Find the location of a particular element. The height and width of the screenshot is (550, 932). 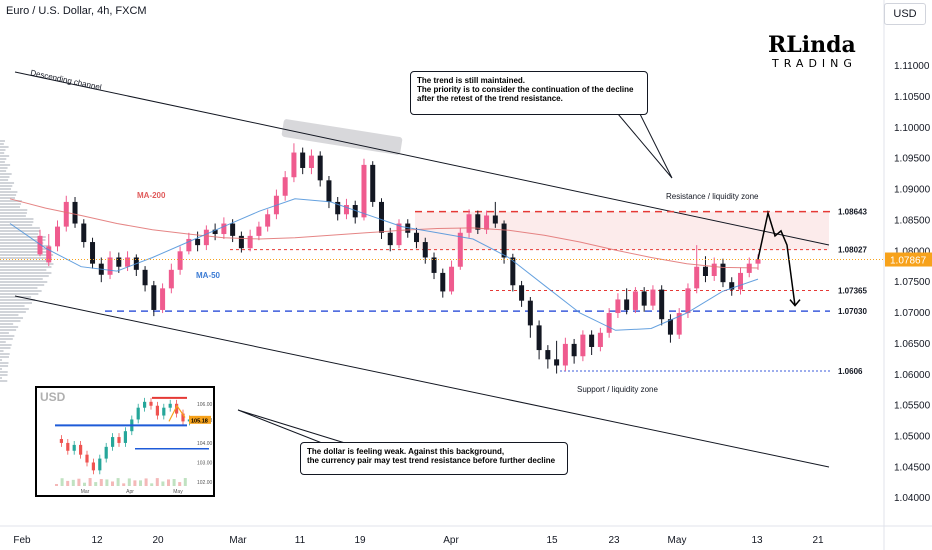

y-tick-label: 1.04000 is located at coordinates (912, 498).